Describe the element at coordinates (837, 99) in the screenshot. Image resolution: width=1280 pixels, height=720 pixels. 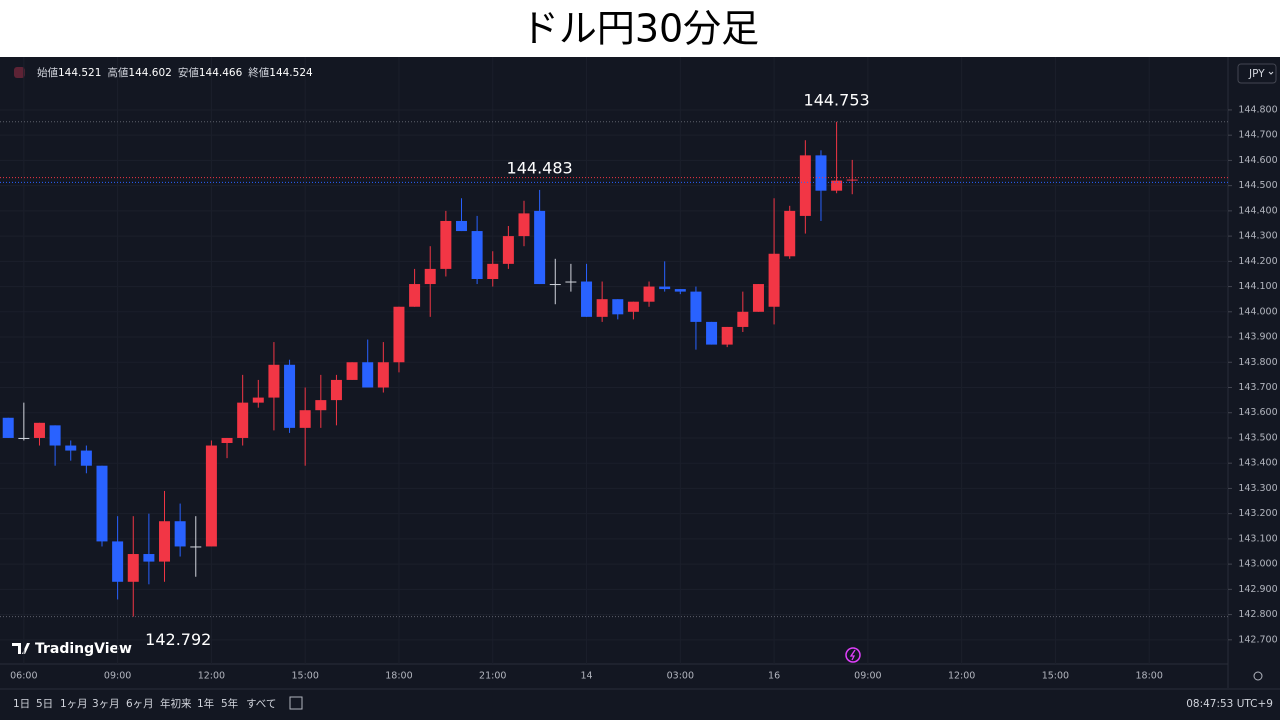
I see `annotation: 144.753` at that location.